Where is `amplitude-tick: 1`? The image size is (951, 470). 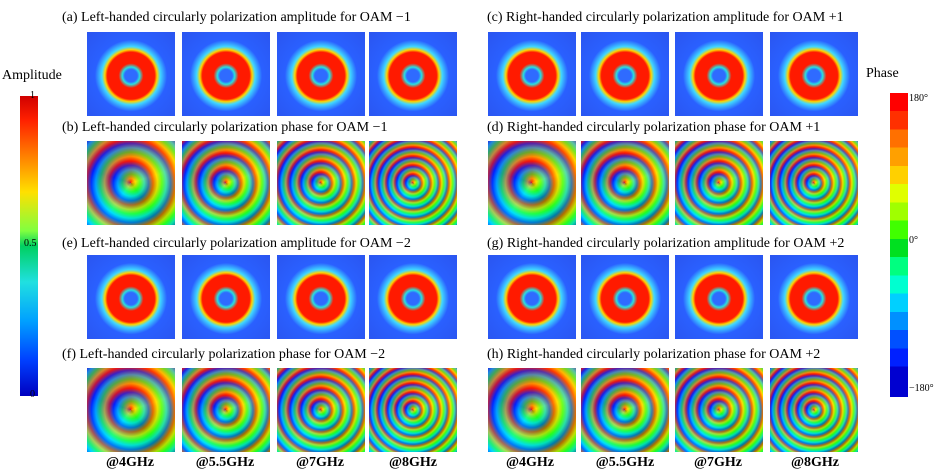 amplitude-tick: 1 is located at coordinates (32, 95).